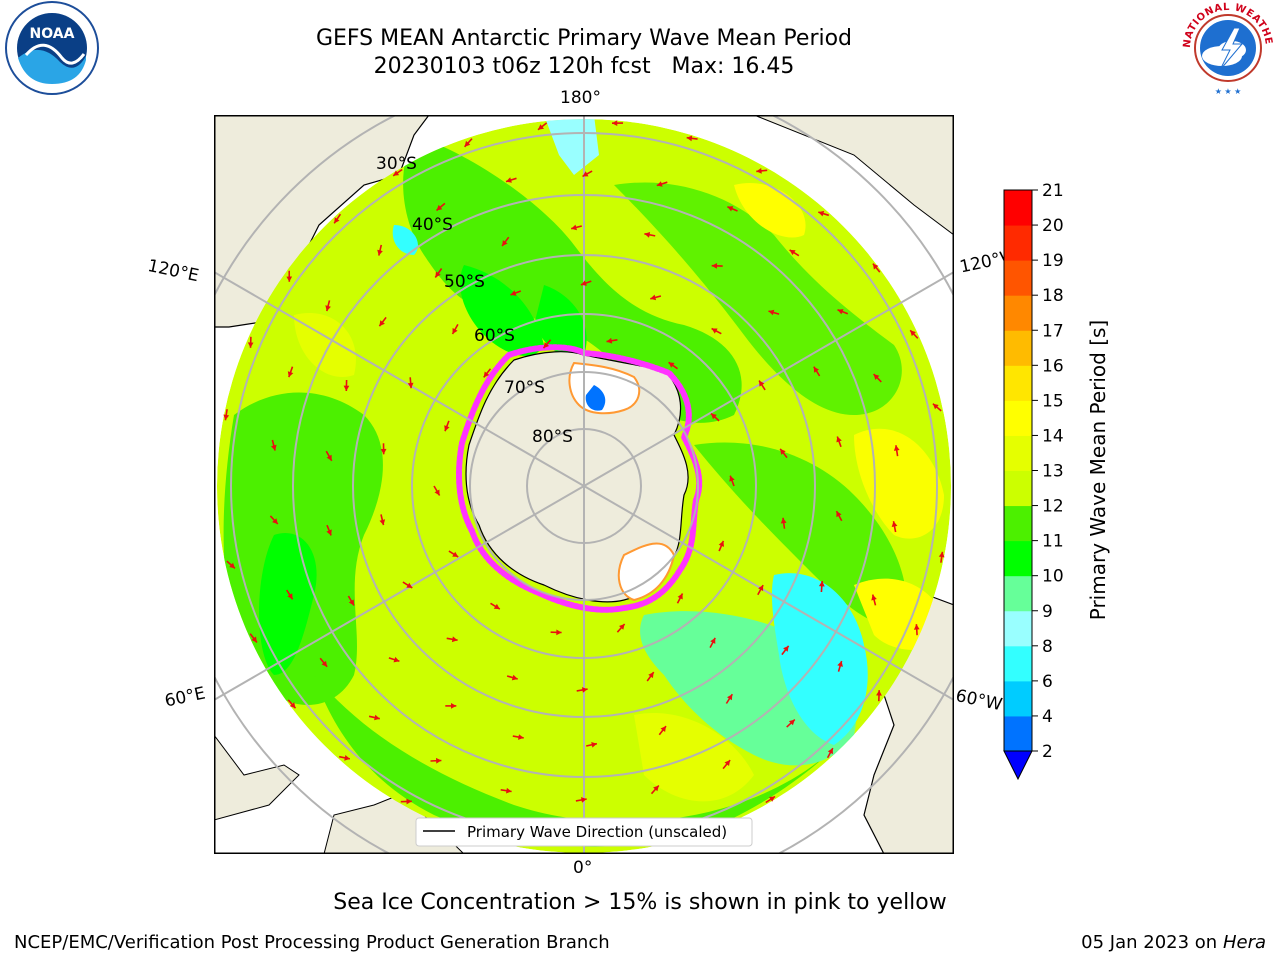  What do you see at coordinates (1053, 507) in the screenshot?
I see `colorbar-tick-label: 12` at bounding box center [1053, 507].